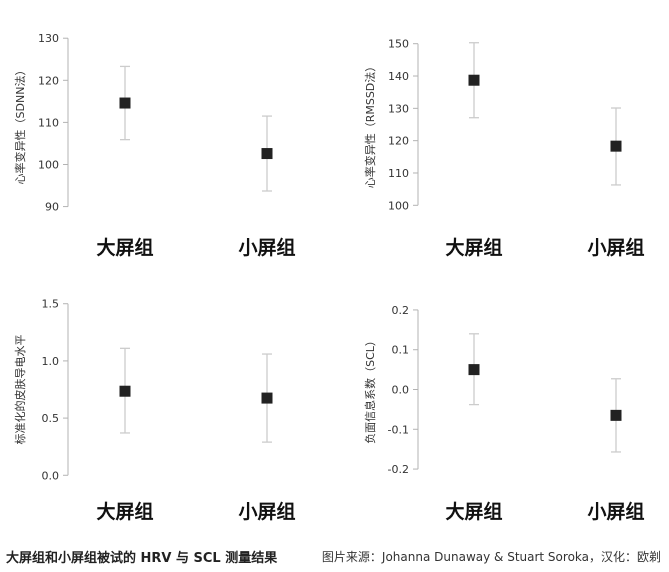 This screenshot has width=669, height=572. Describe the element at coordinates (51, 418) in the screenshot. I see `y-tick-label: 0.5` at that location.